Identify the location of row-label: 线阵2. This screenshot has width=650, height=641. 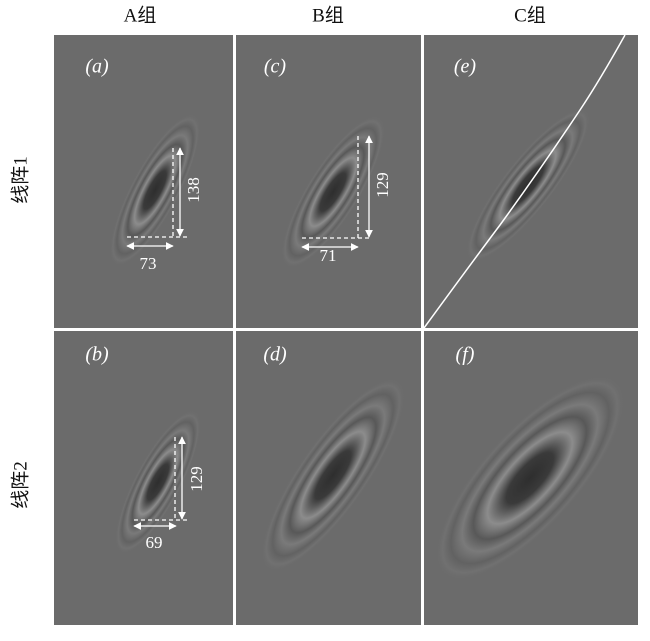
(20, 485).